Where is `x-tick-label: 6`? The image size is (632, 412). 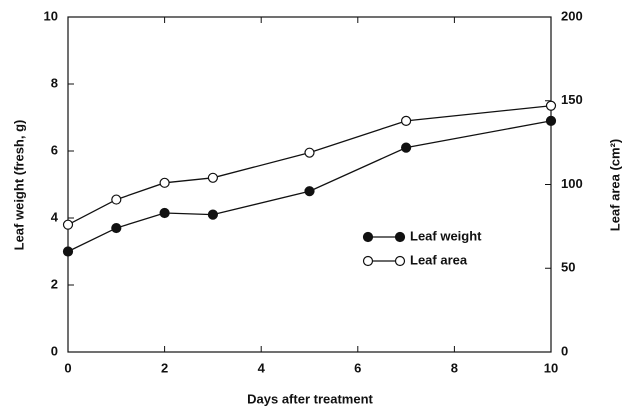 x-tick-label: 6 is located at coordinates (357, 367).